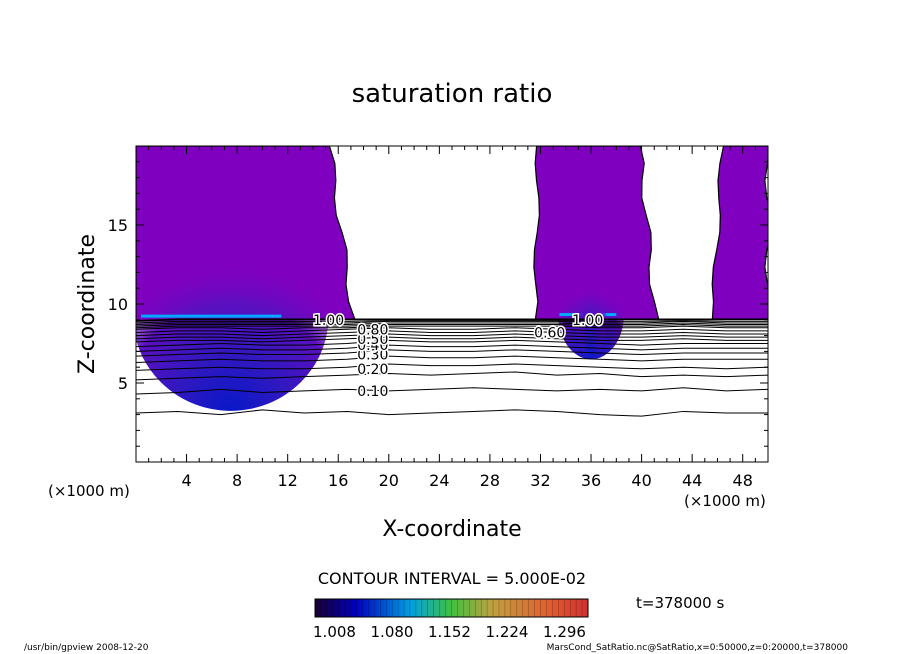  What do you see at coordinates (452, 94) in the screenshot?
I see `chart-title: saturation ratio` at bounding box center [452, 94].